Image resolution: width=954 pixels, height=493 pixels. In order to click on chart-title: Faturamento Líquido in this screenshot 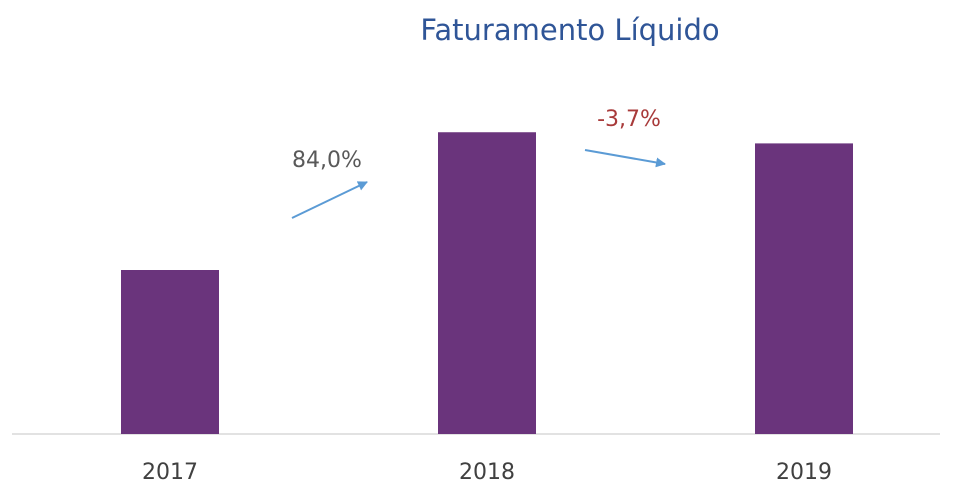, I will do `click(569, 30)`.